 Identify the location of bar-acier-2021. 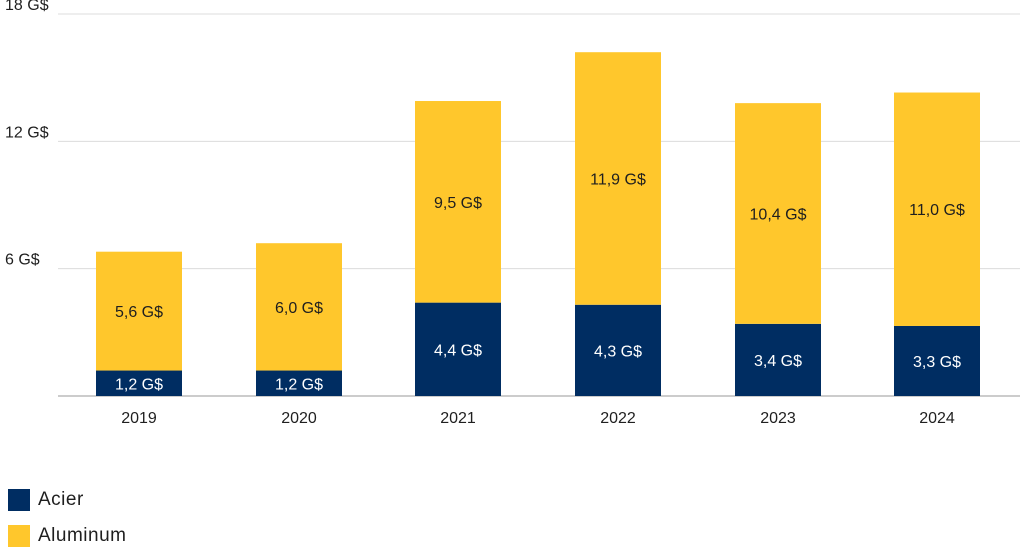
(458, 349).